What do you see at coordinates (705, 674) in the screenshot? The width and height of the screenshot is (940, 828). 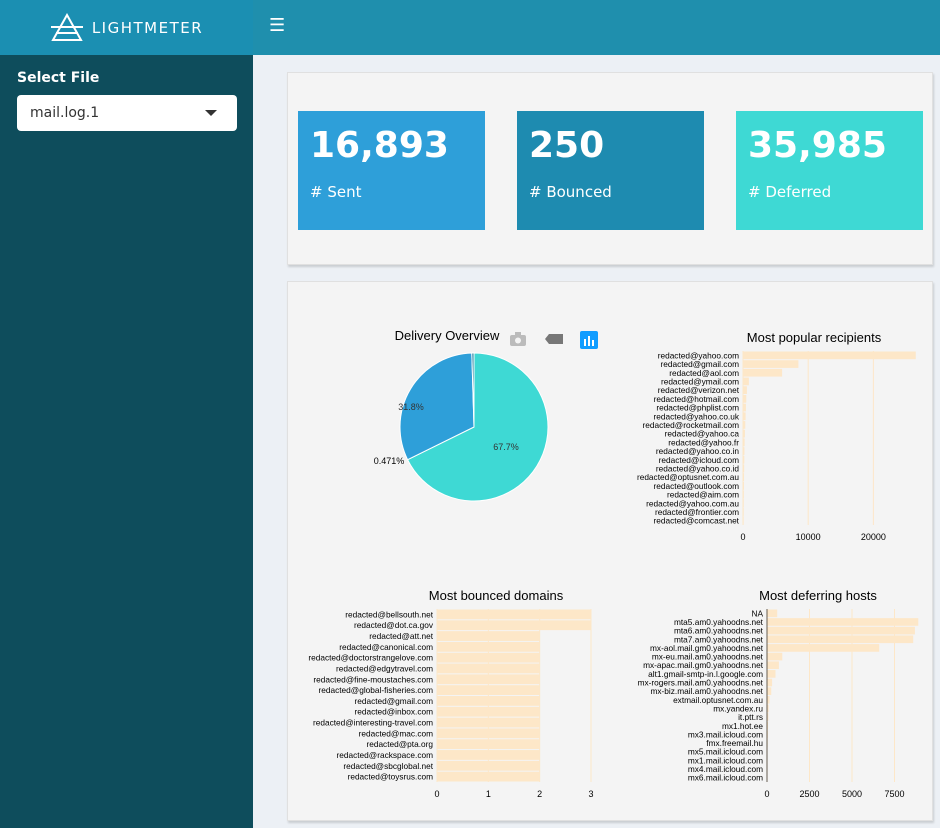 I see `y-category-label: alt1.gmail-smtp-in.l.google.com` at bounding box center [705, 674].